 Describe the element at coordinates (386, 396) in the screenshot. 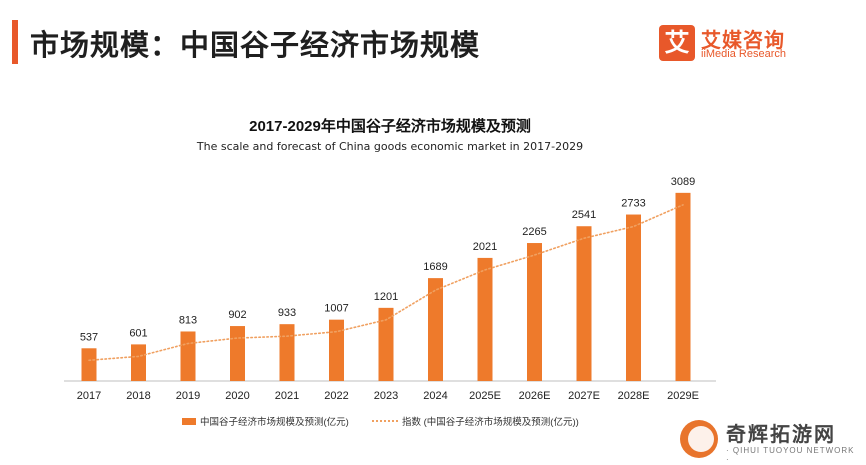

I see `x-tick-label-2023: 2023` at that location.